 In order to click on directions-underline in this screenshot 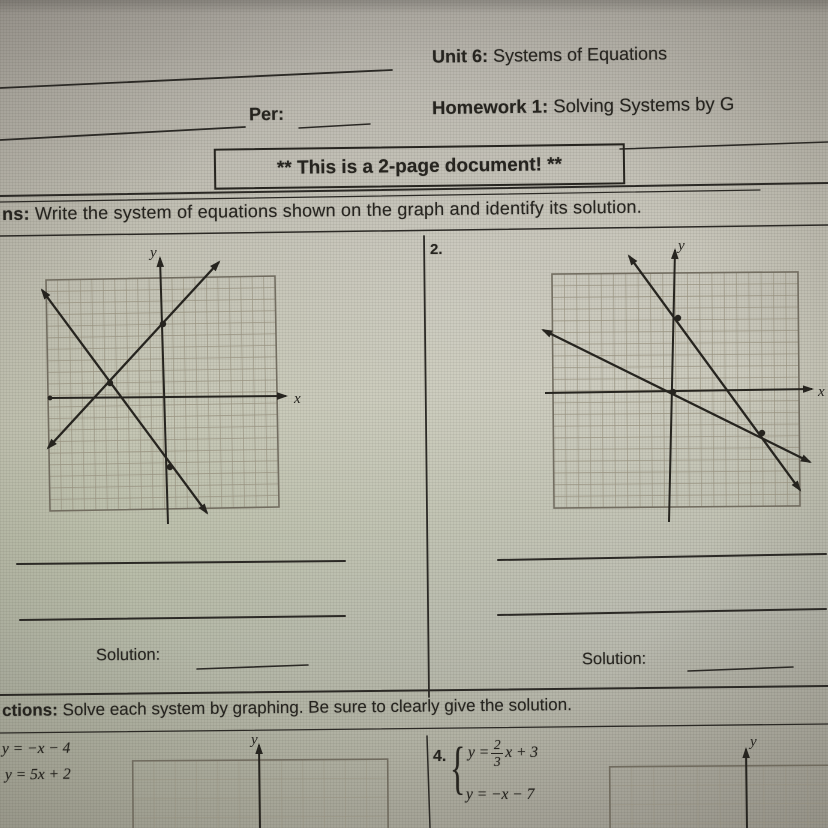, I will do `click(414, 230)`.